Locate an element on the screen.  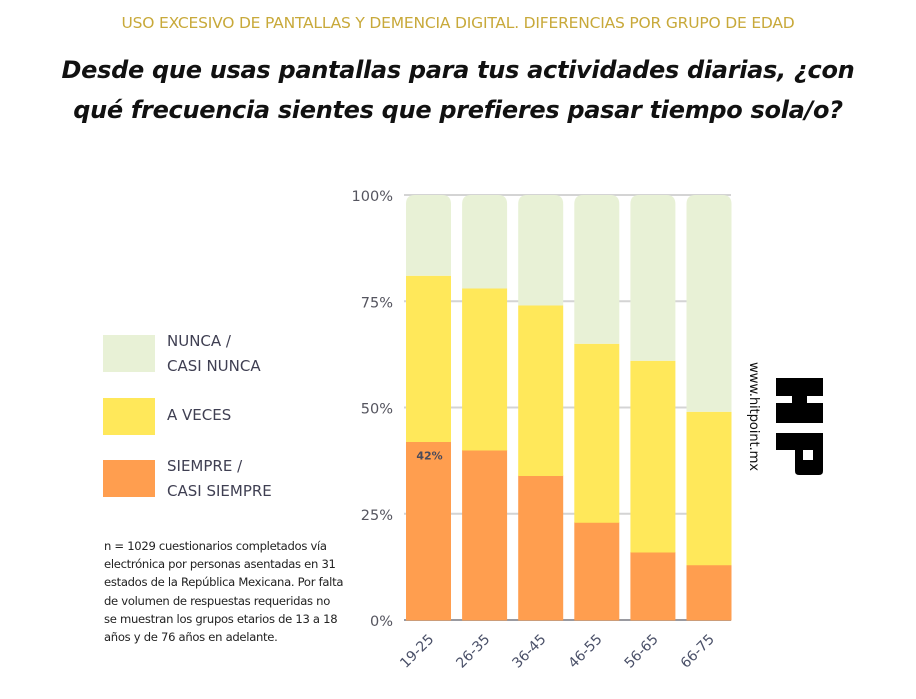
hp-logo-icon is located at coordinates (799, 426).